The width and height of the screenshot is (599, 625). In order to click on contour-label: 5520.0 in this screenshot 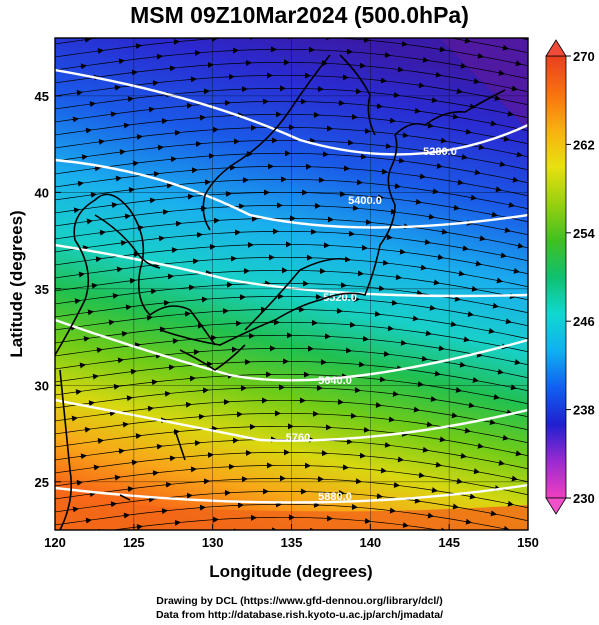, I will do `click(340, 298)`.